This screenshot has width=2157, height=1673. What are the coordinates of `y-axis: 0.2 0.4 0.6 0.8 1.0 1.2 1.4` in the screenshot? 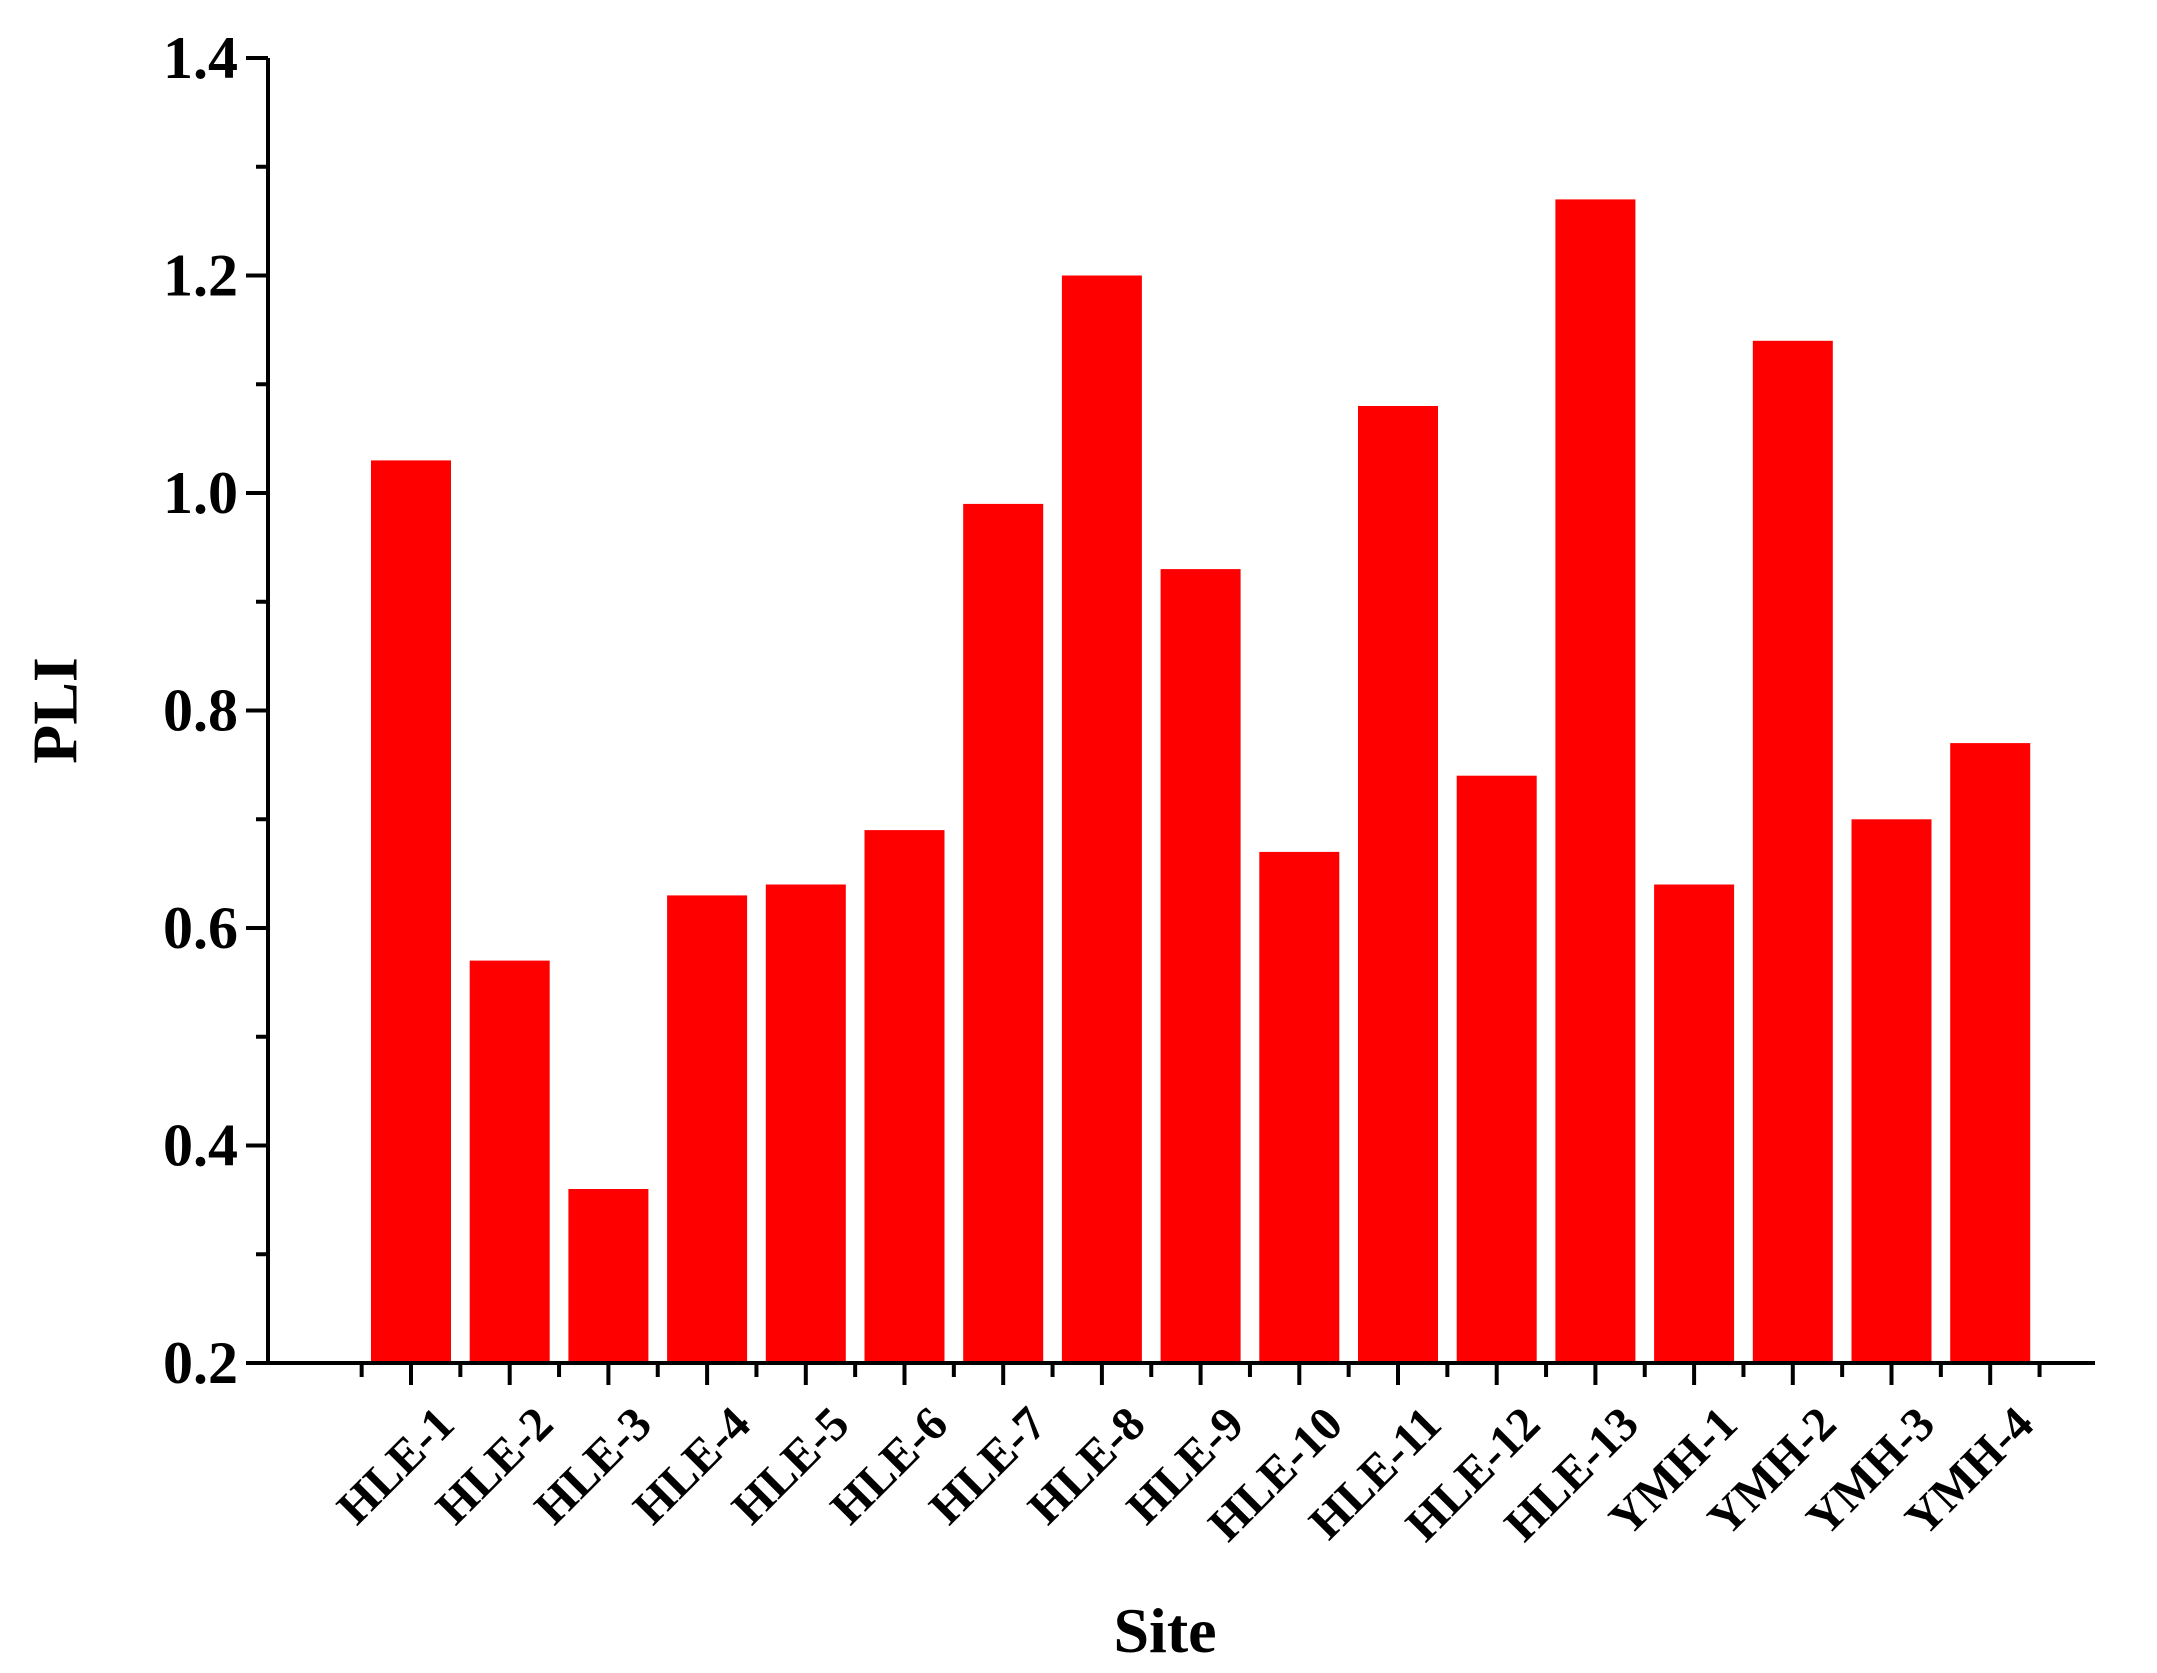 It's located at (216, 710).